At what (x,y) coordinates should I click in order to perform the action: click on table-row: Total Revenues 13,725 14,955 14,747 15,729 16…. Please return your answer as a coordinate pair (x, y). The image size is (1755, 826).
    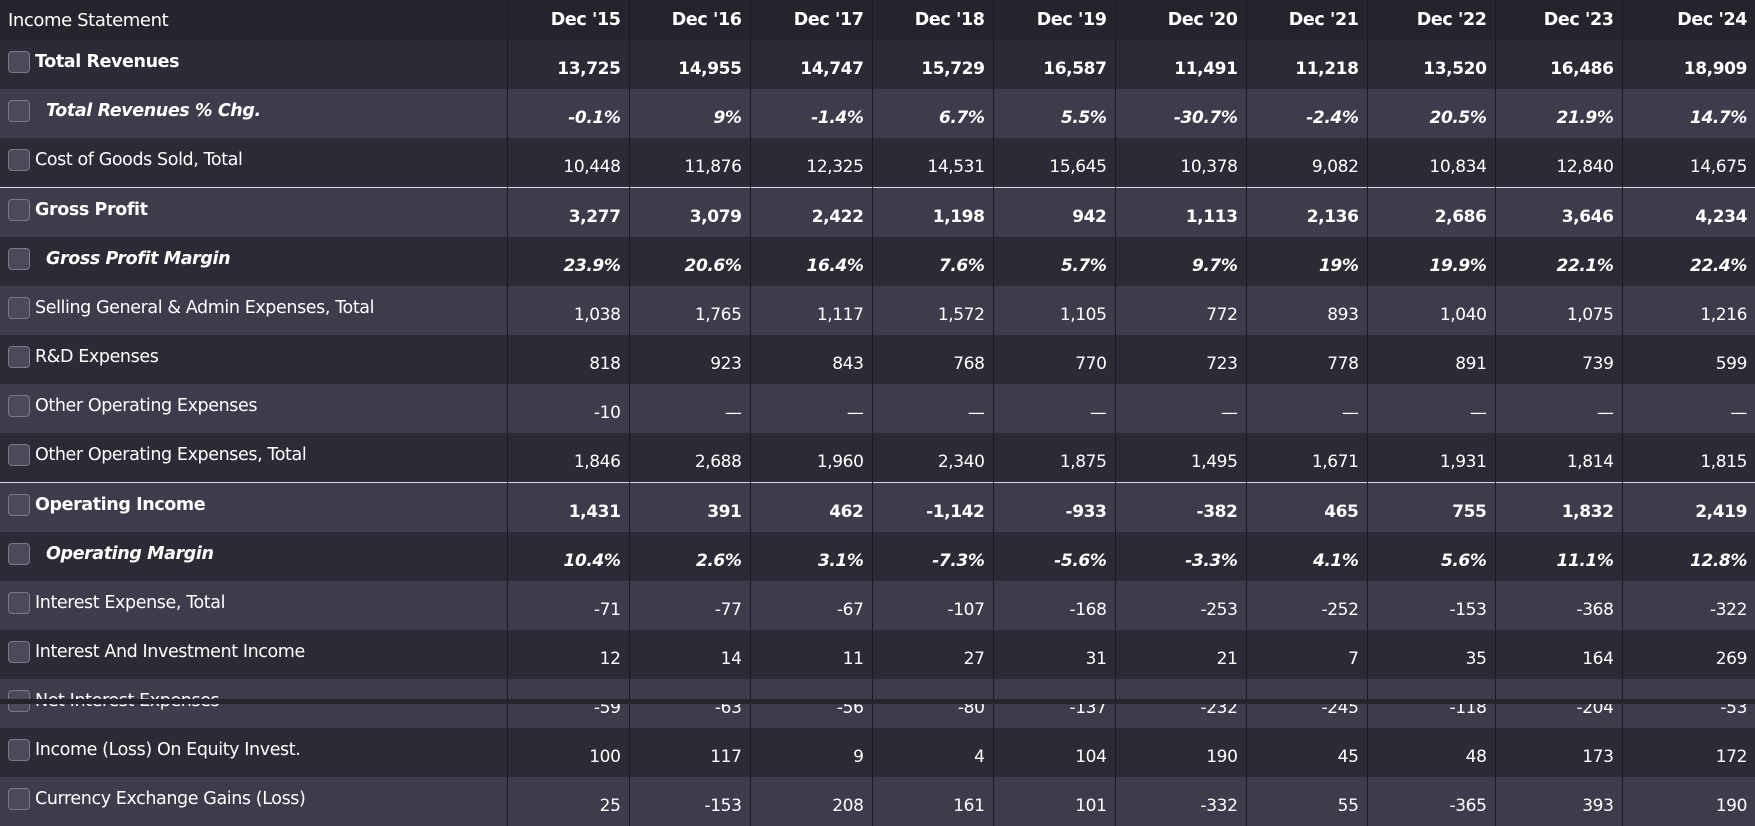
    Looking at the image, I should click on (877, 64).